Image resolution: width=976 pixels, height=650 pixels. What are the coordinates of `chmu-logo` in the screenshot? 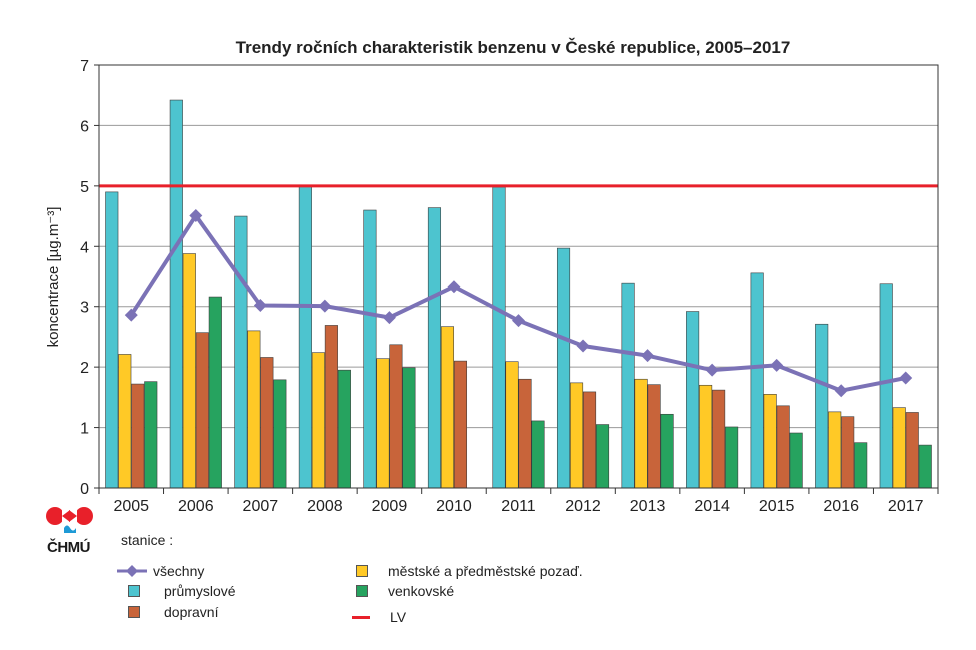 It's located at (69, 520).